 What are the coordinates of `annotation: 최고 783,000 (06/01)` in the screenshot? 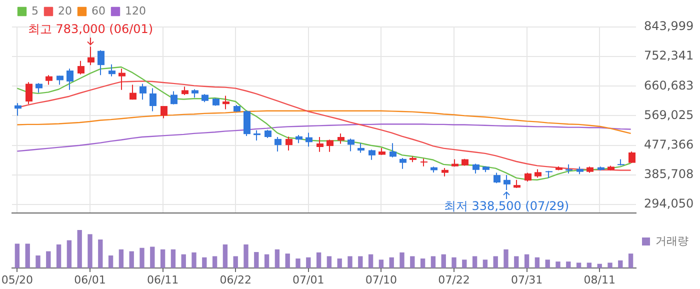 It's located at (91, 29).